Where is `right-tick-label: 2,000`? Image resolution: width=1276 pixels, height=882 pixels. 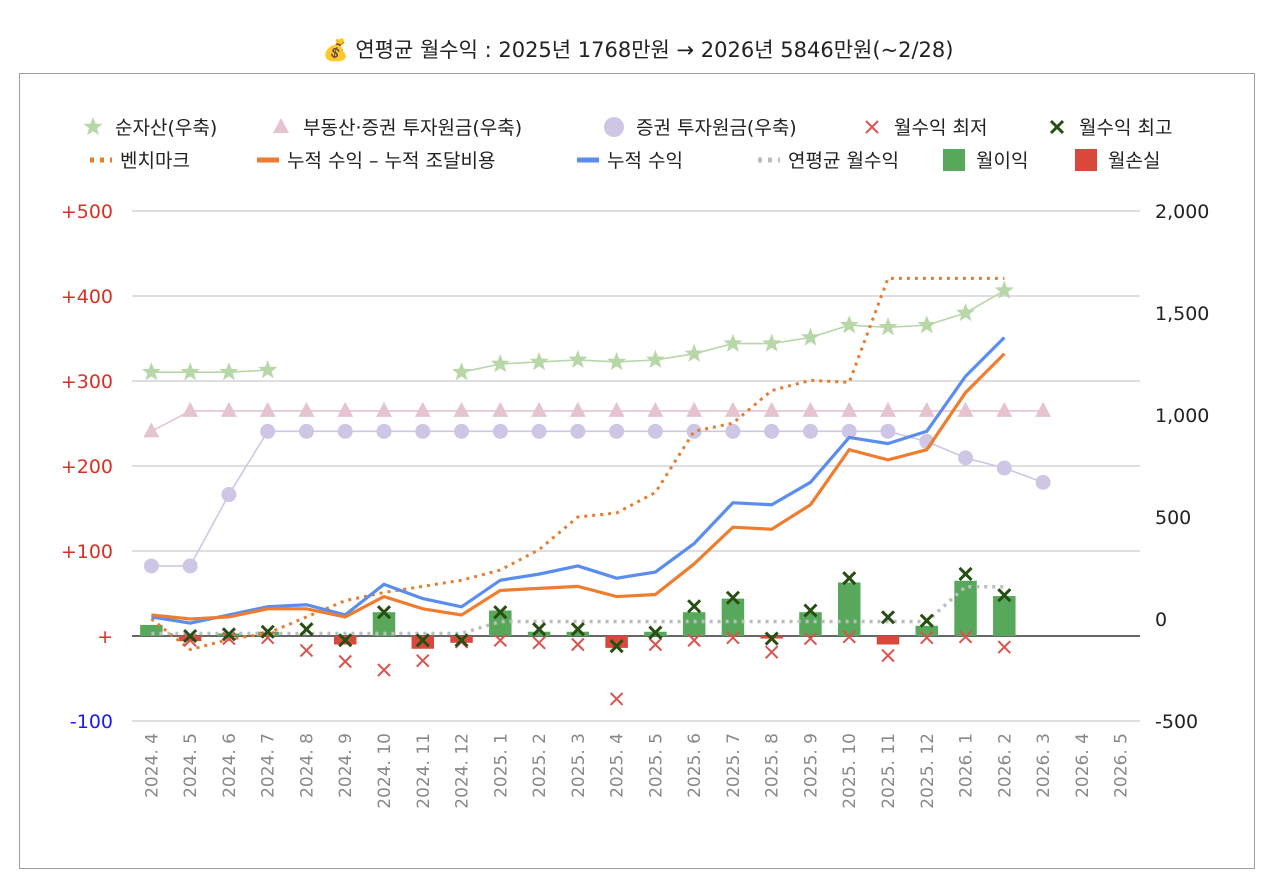
right-tick-label: 2,000 is located at coordinates (1182, 212).